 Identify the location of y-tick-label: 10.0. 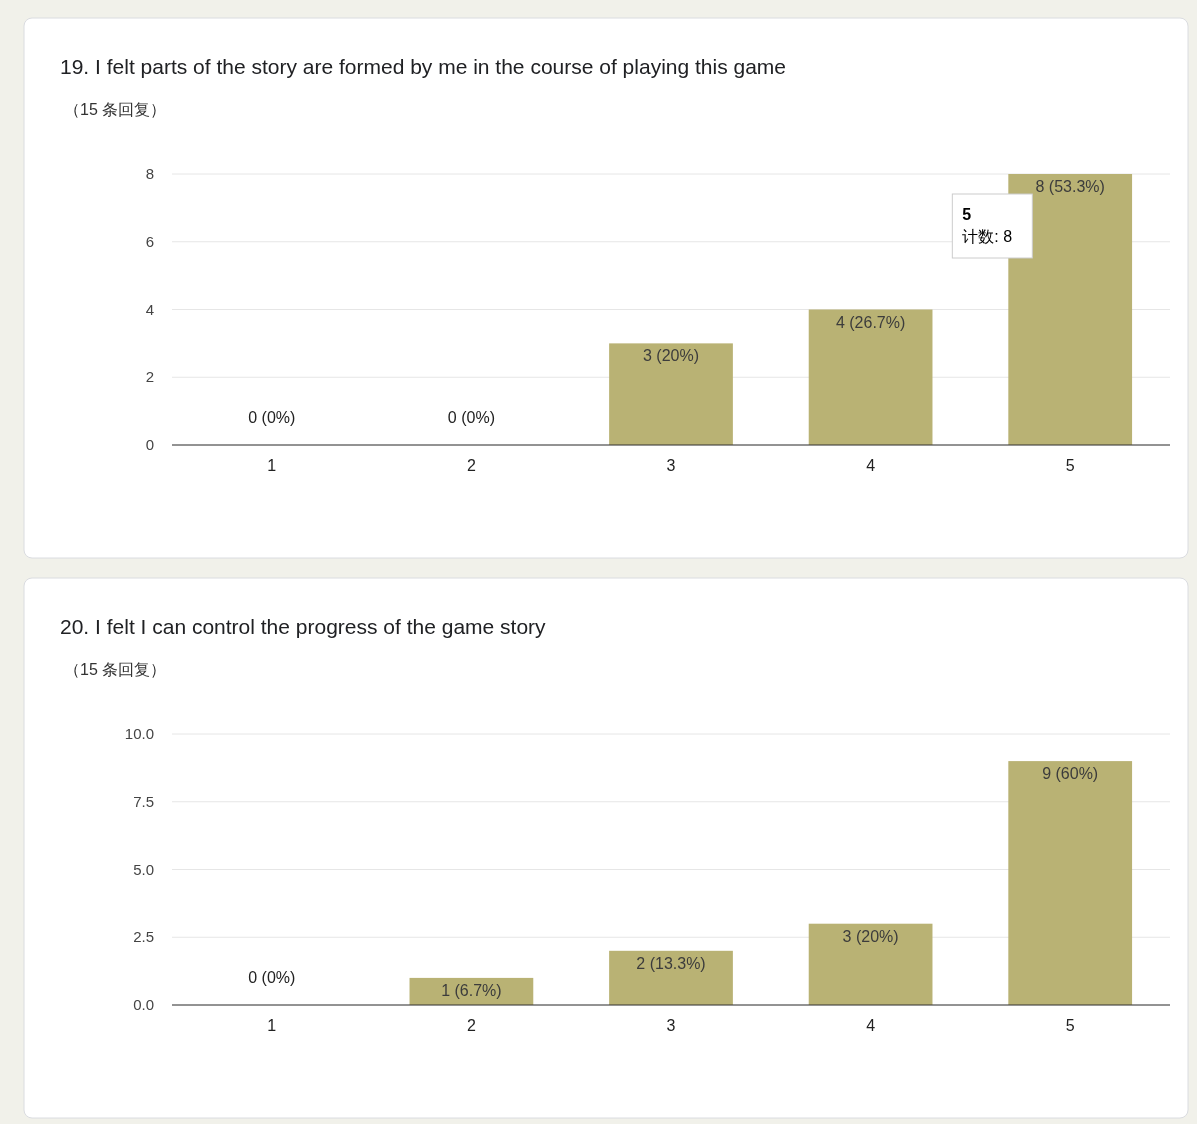
(139, 733).